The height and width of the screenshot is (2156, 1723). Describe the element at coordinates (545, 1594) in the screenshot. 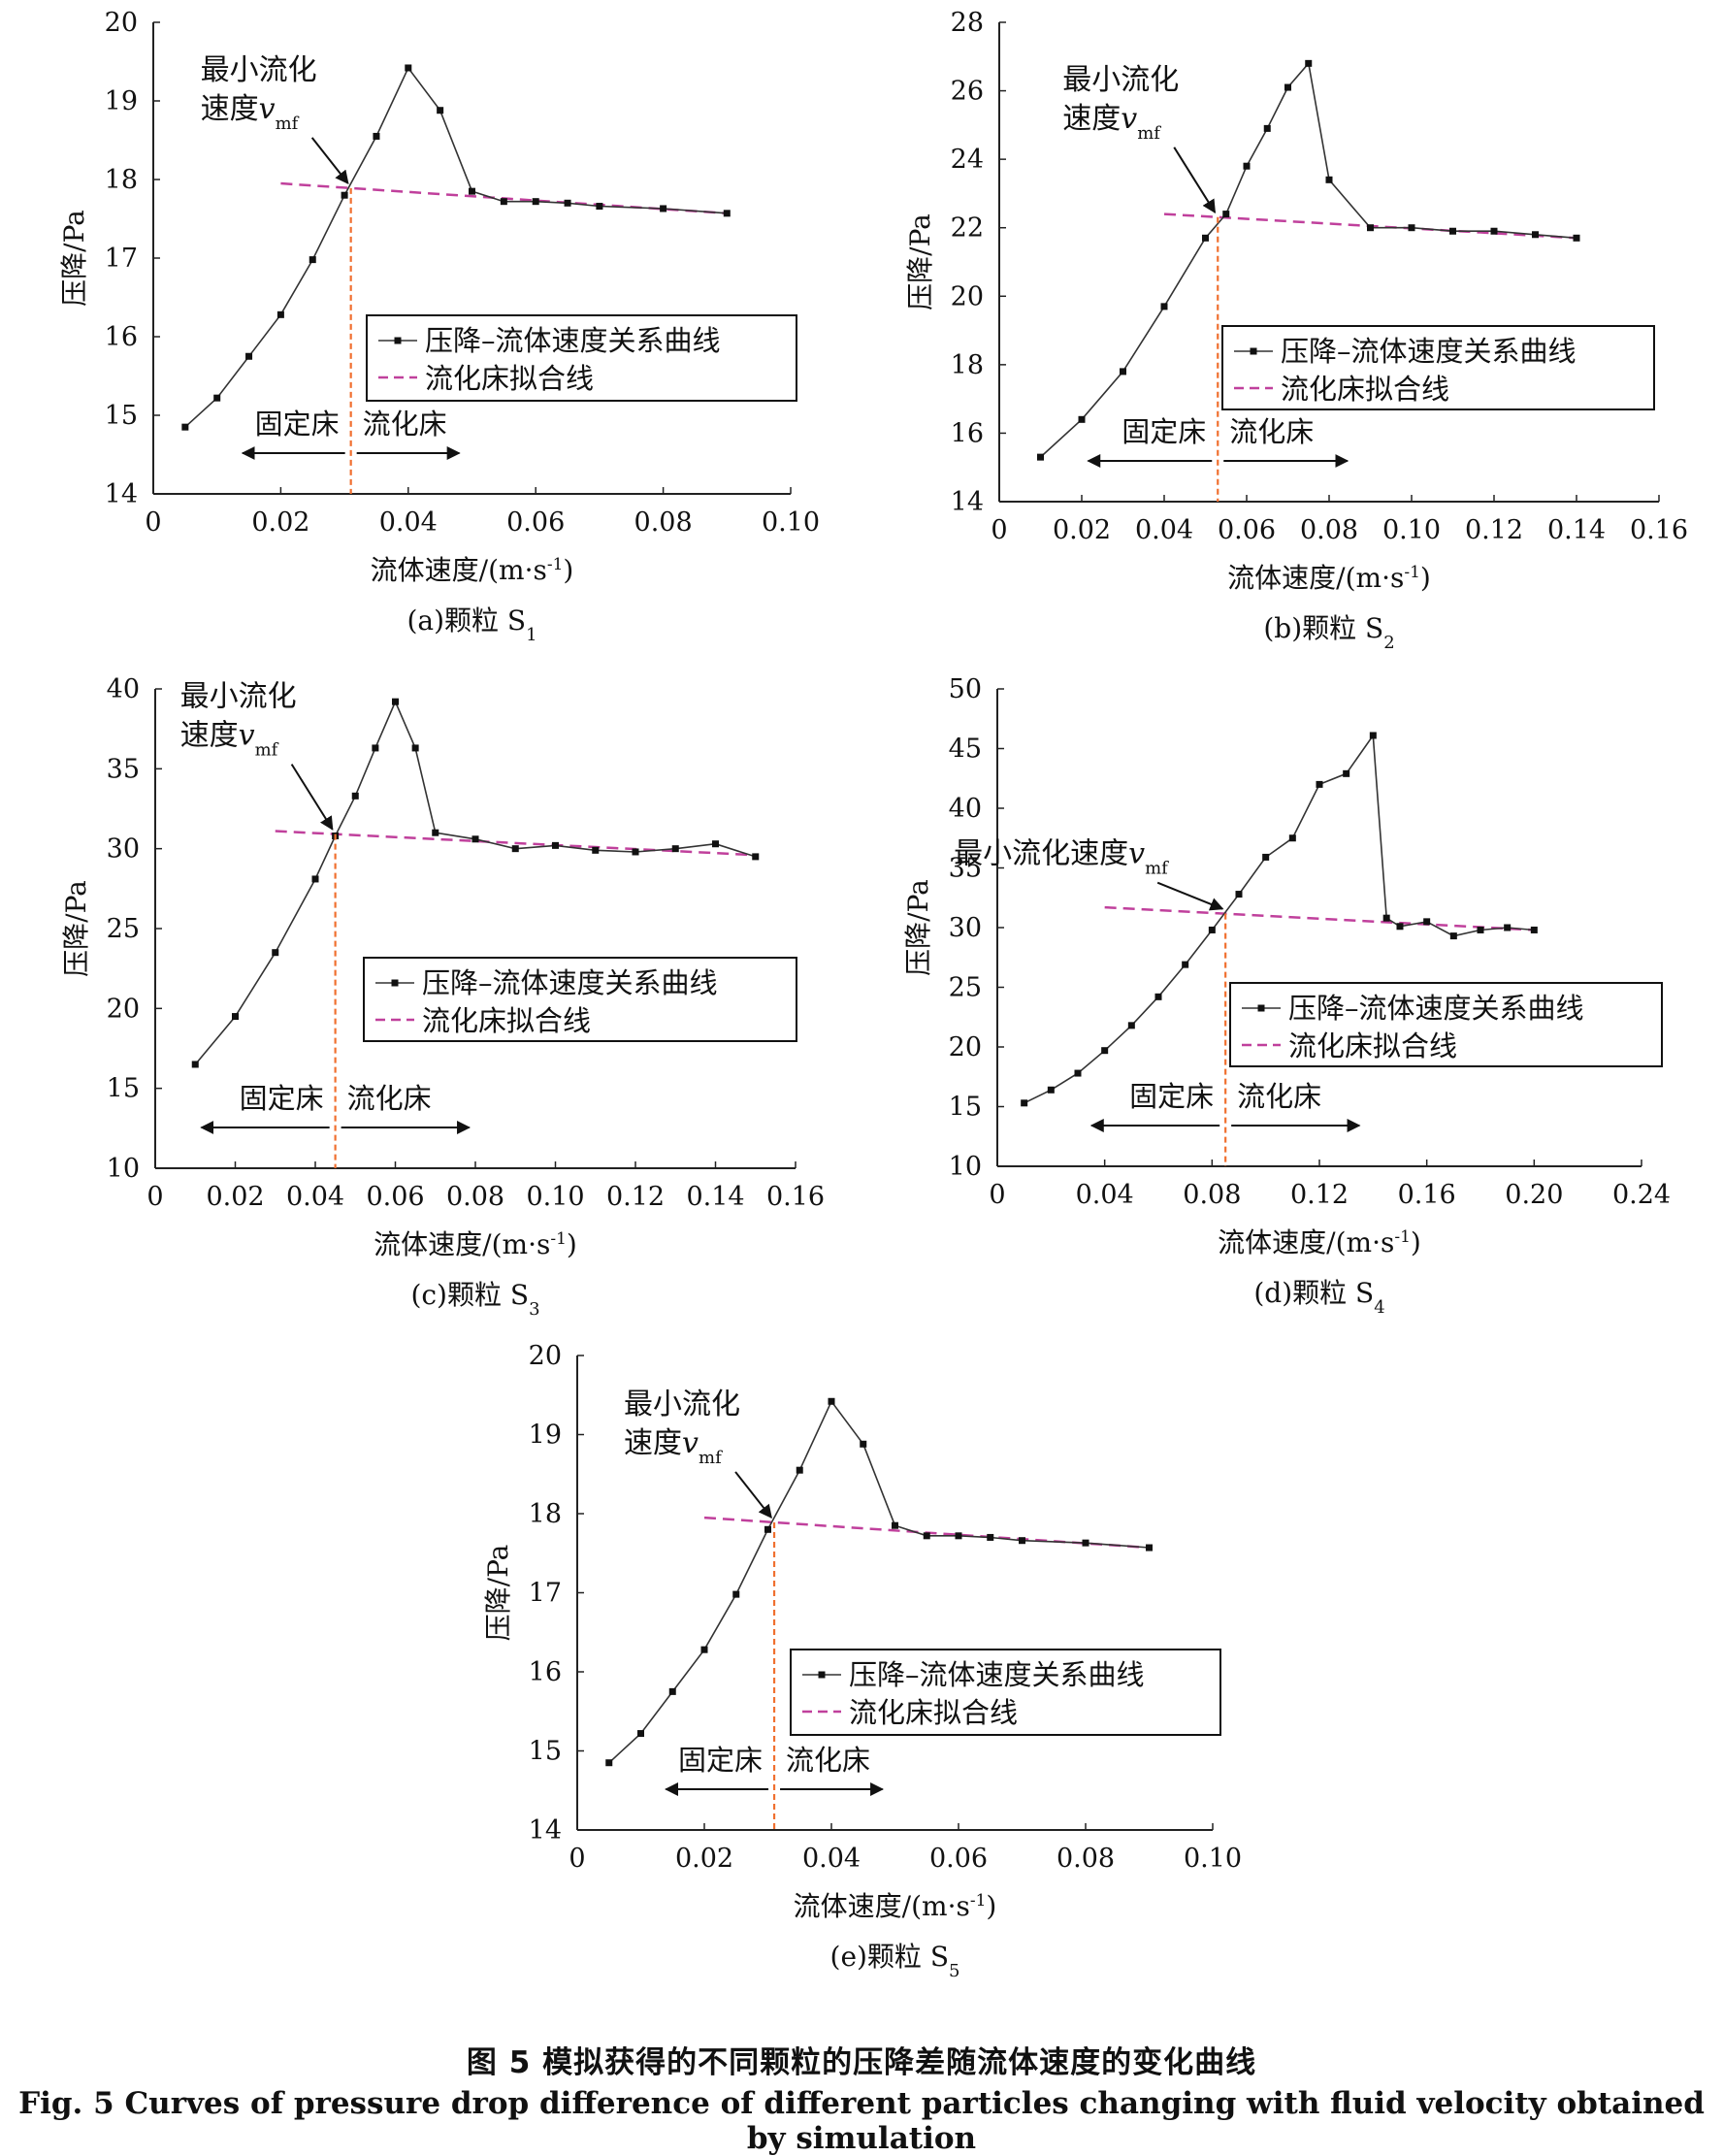

I see `y-tick-label: 17` at that location.